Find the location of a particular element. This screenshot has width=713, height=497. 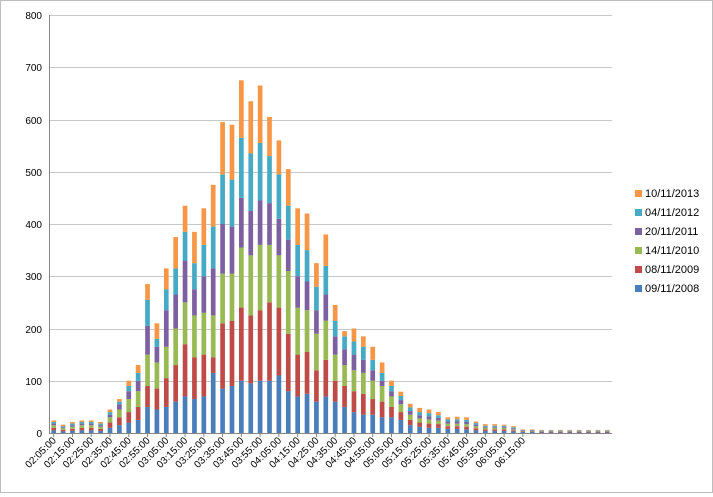

y-tick-label: 400 is located at coordinates (33, 225).